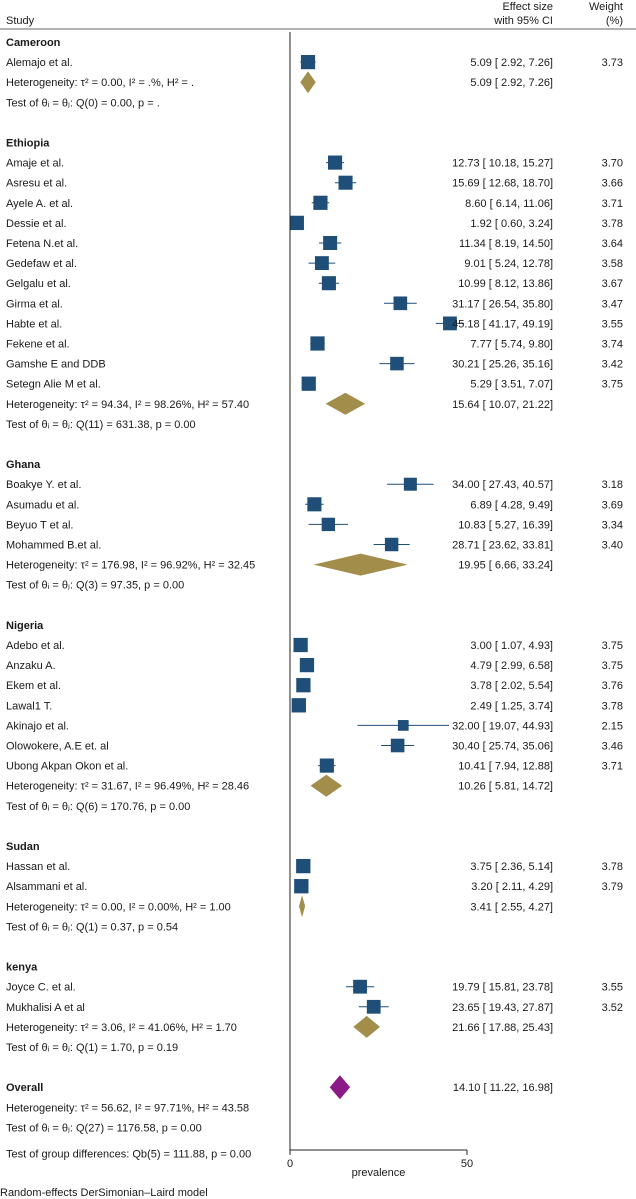 Image resolution: width=636 pixels, height=1199 pixels. What do you see at coordinates (57, 747) in the screenshot?
I see `study-label: Olowokere, A.E et. al` at bounding box center [57, 747].